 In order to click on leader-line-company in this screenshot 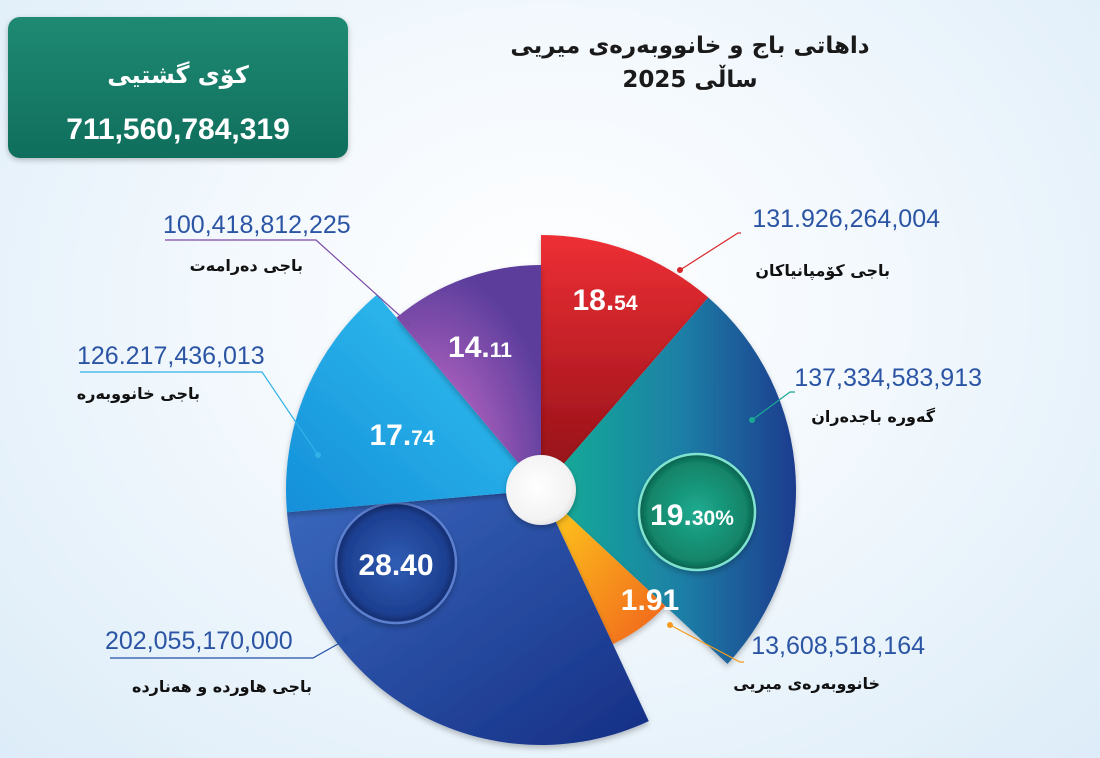, I will do `click(710, 251)`.